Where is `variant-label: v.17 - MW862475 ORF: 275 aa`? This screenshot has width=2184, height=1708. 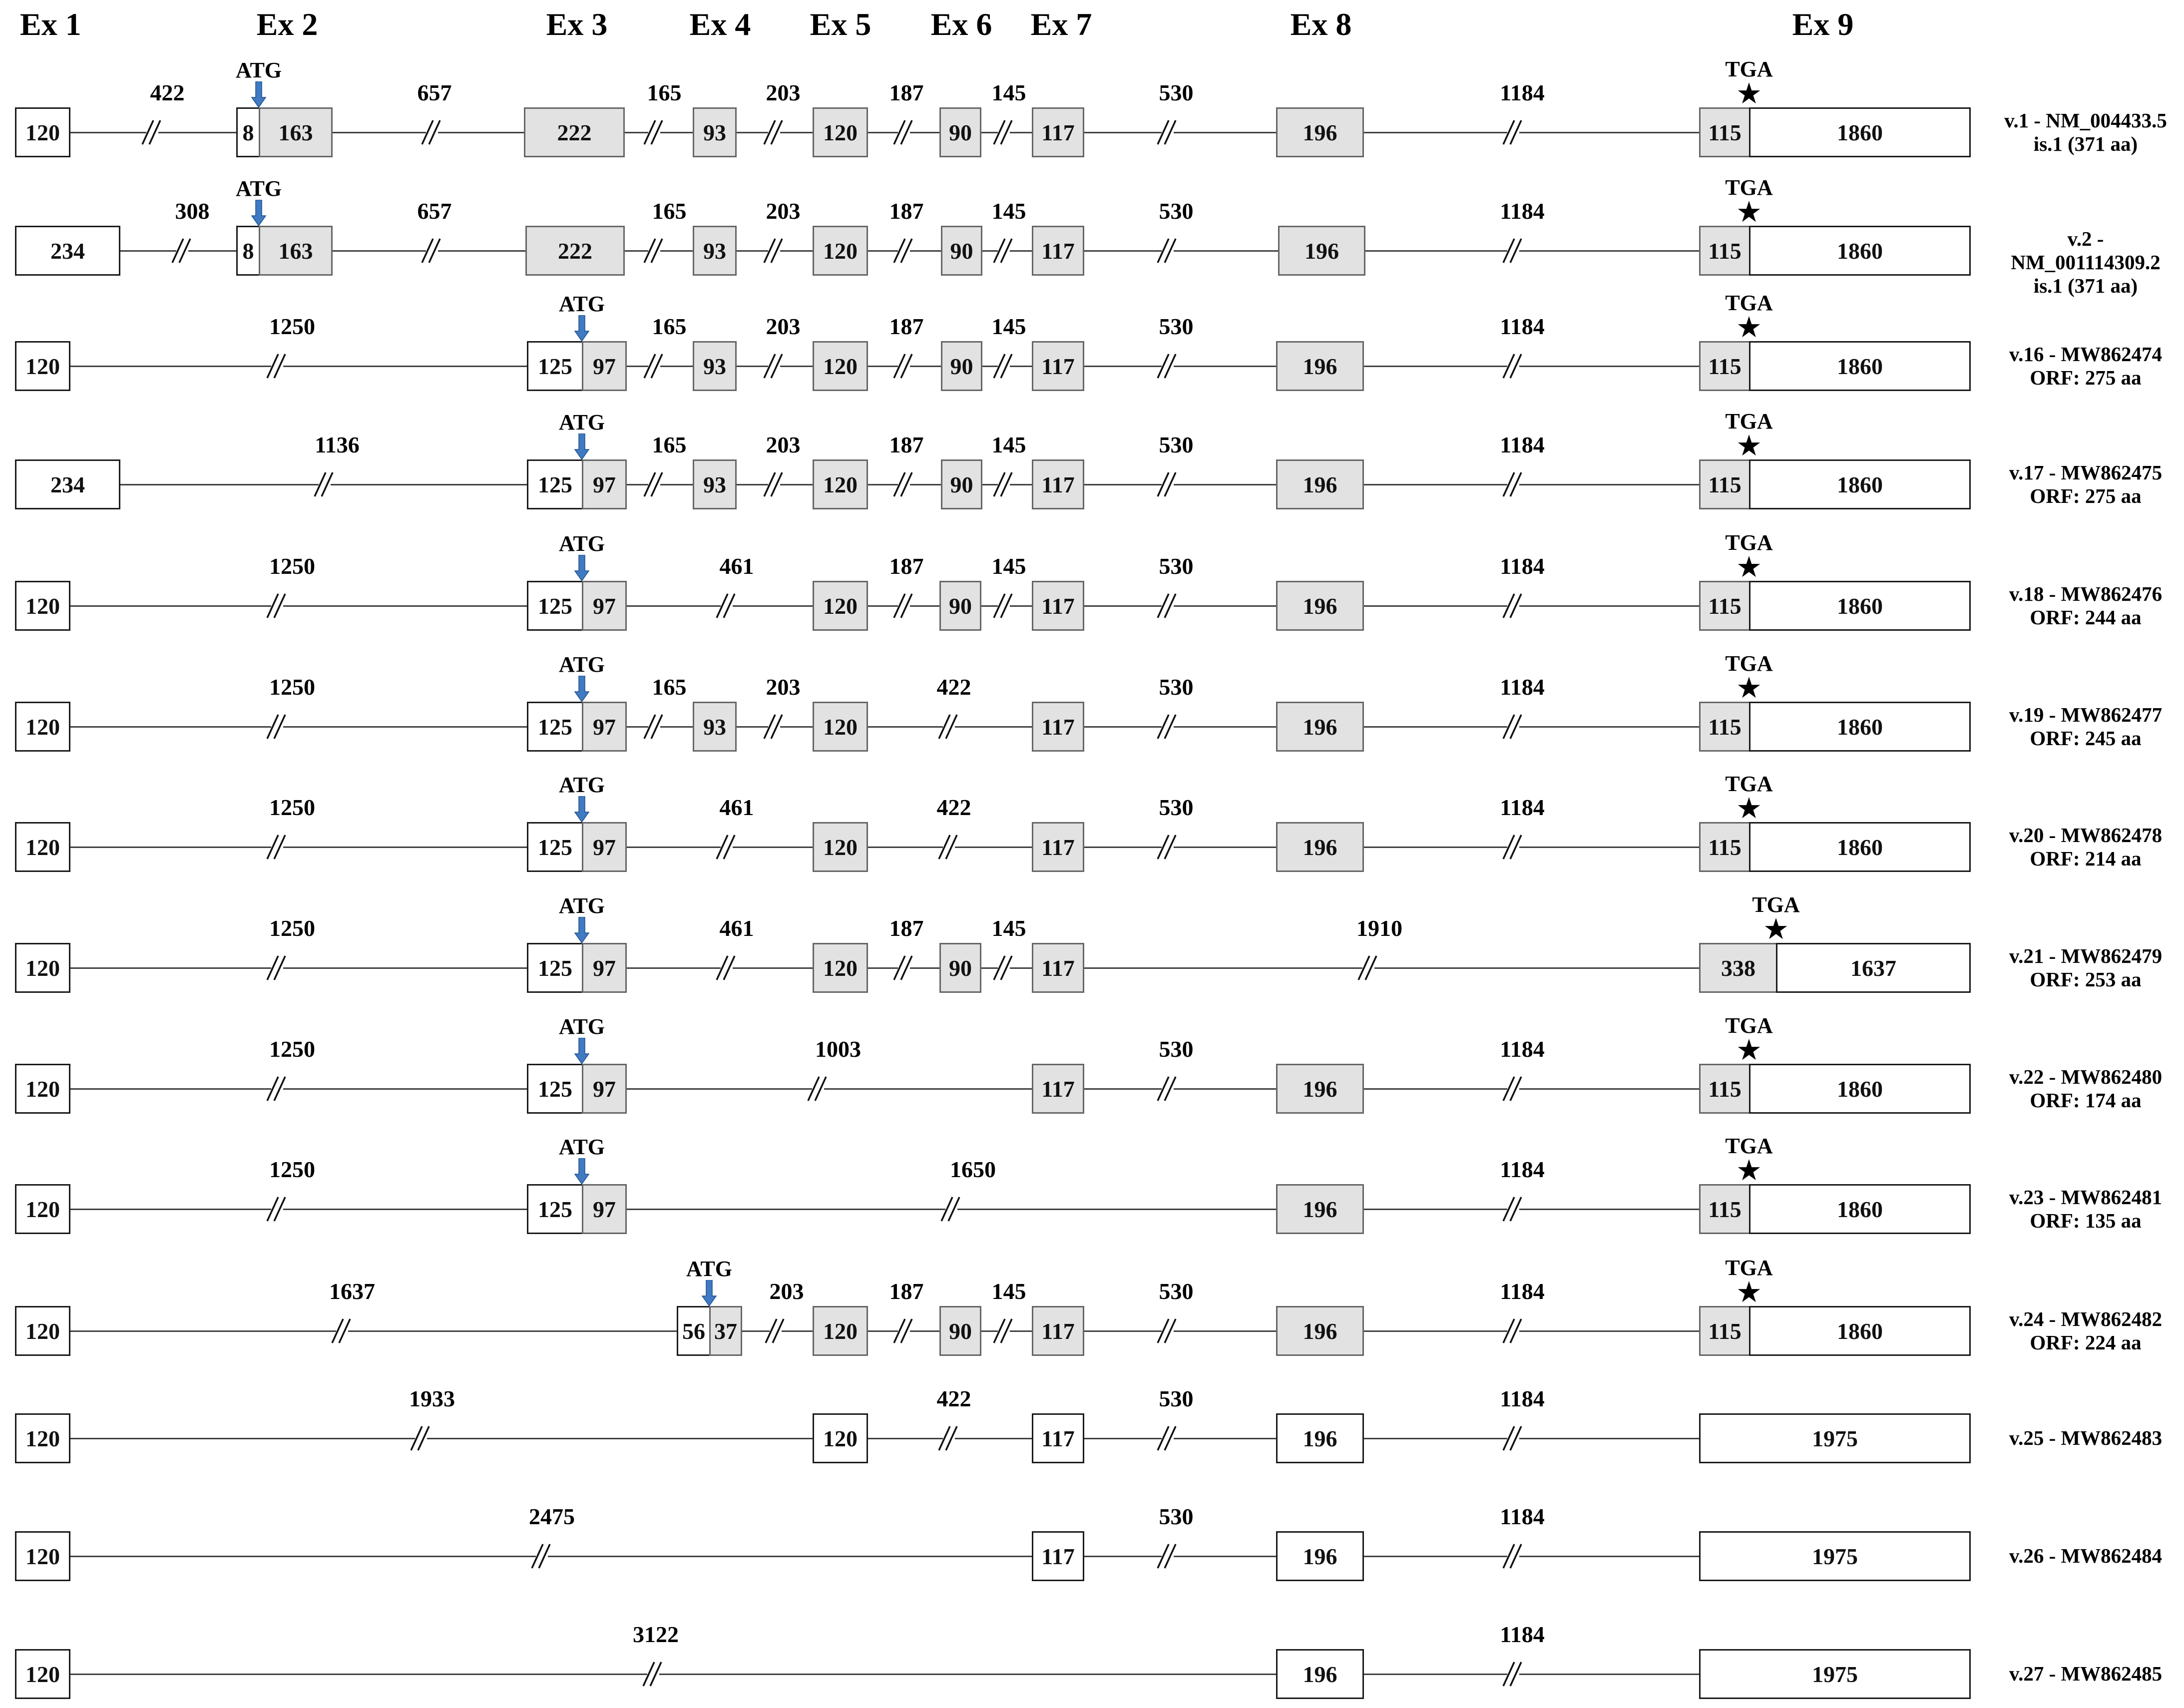 variant-label: v.17 - MW862475 ORF: 275 aa is located at coordinates (2086, 484).